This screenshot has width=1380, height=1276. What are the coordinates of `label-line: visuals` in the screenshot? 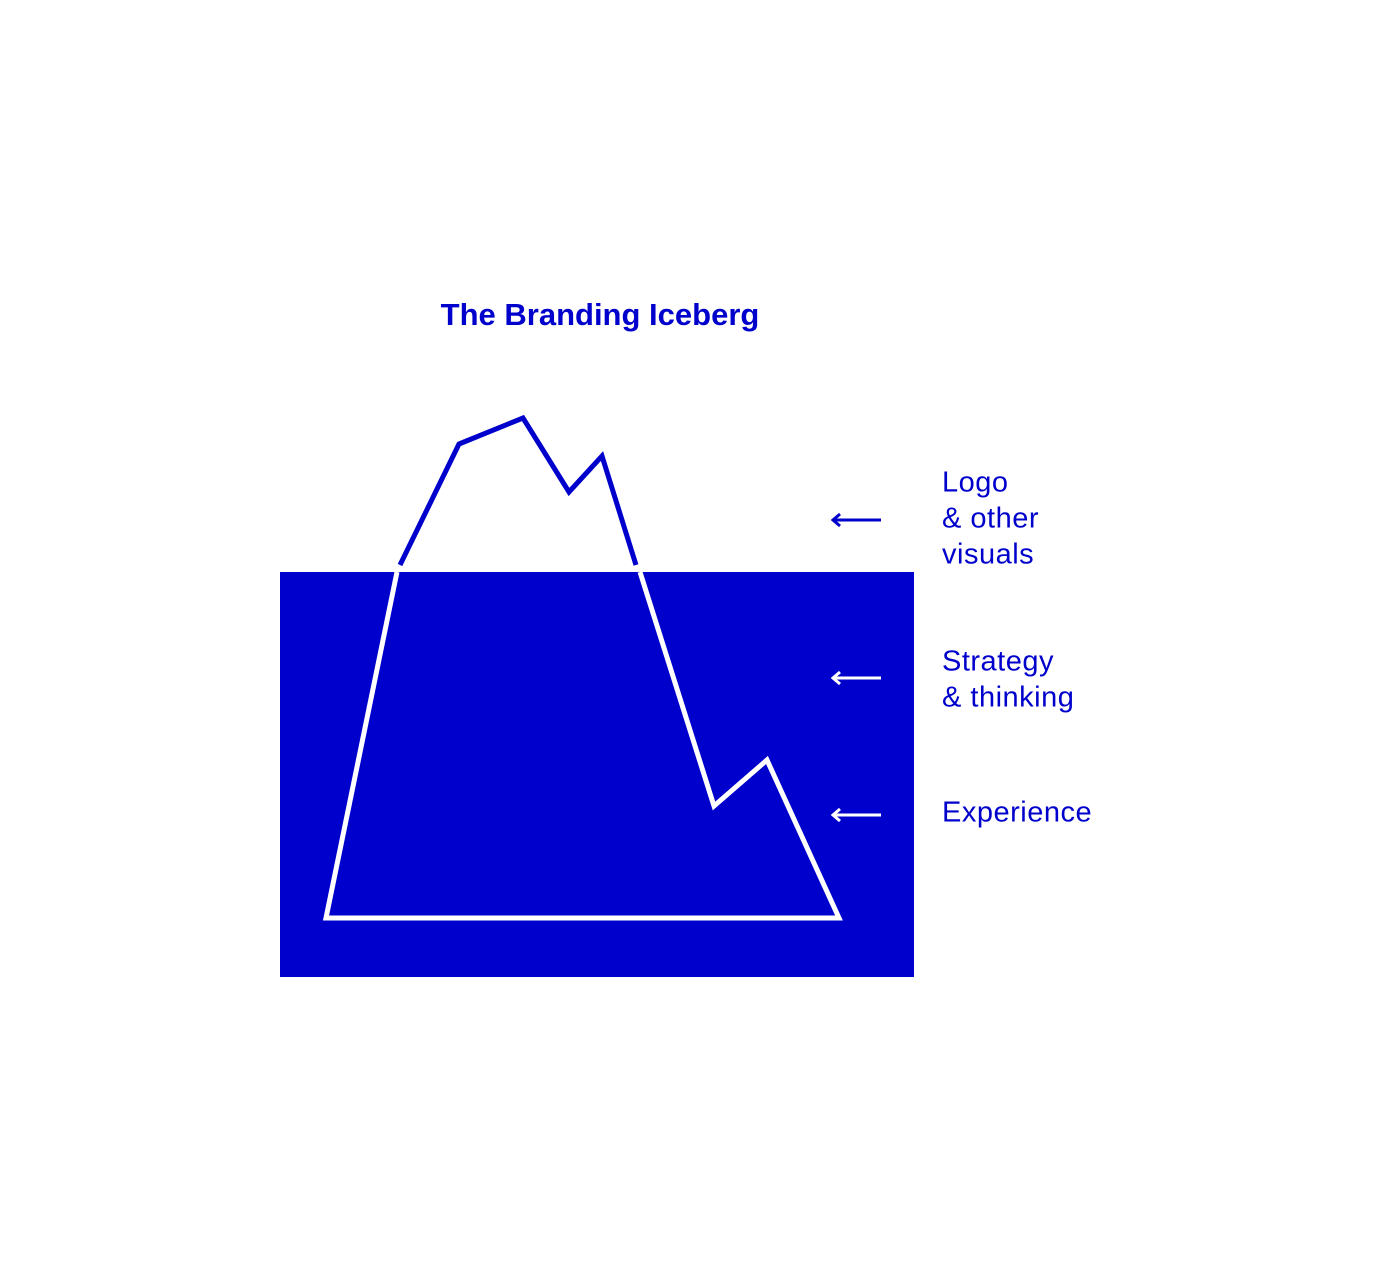 It's located at (988, 555).